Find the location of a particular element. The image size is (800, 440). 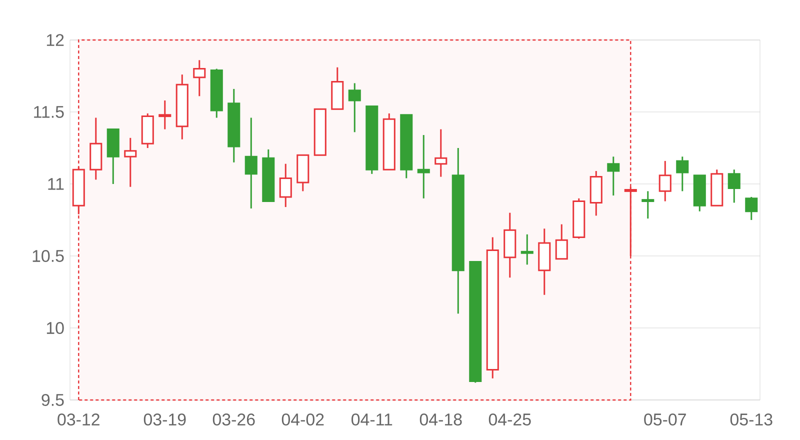

x-tick-label: 03-19 is located at coordinates (165, 420).